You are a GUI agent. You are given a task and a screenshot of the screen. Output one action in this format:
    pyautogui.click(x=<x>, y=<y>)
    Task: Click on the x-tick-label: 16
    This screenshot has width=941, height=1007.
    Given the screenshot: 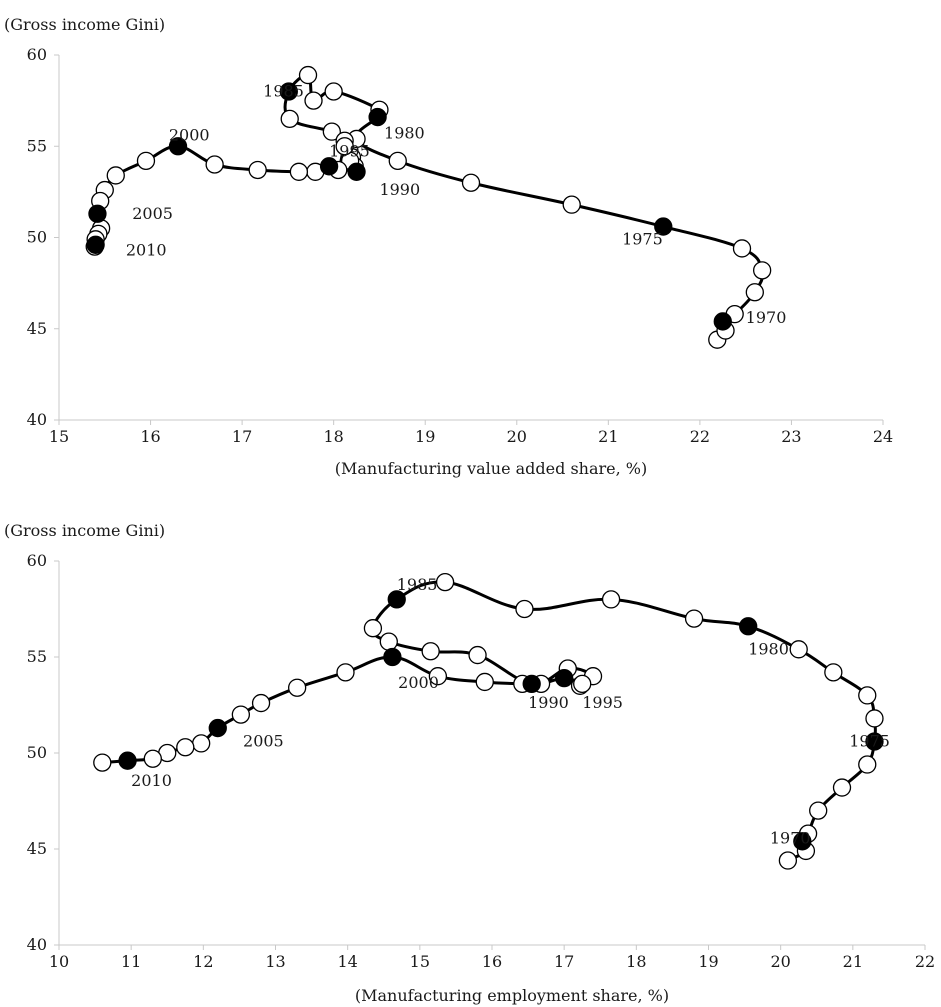 What is the action you would take?
    pyautogui.click(x=492, y=961)
    